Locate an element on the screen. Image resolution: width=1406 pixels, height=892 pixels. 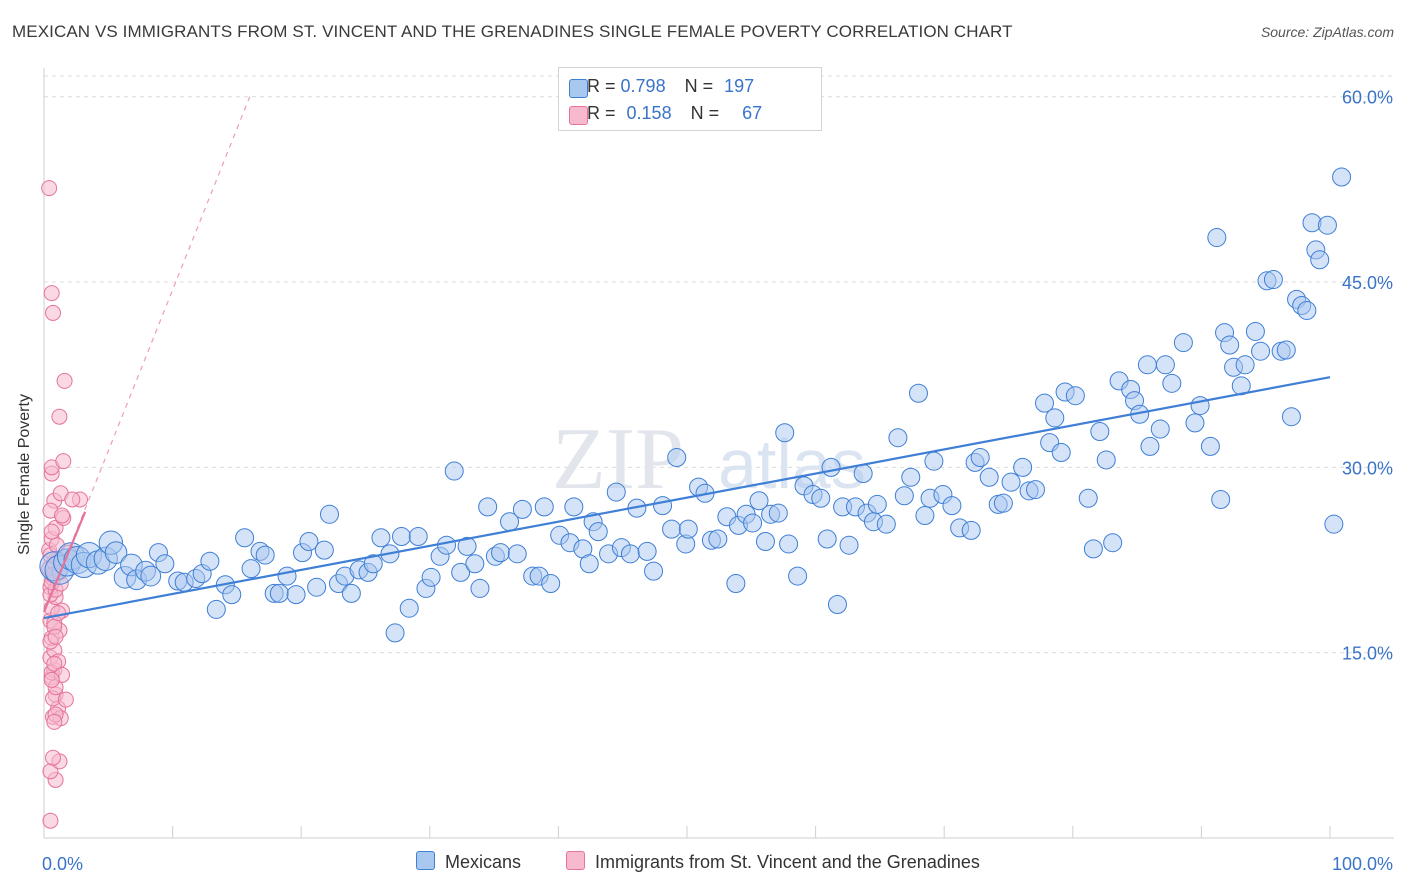
legend-swatch-blue is located at coordinates (425, 860).